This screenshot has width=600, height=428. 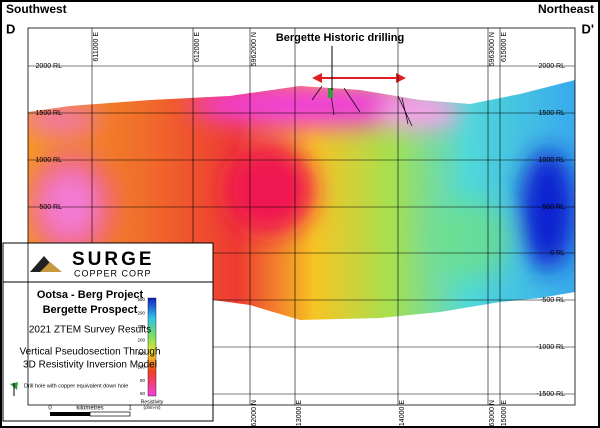 I want to click on survey: 2021 ZTEM Survey Results, so click(x=90, y=330).